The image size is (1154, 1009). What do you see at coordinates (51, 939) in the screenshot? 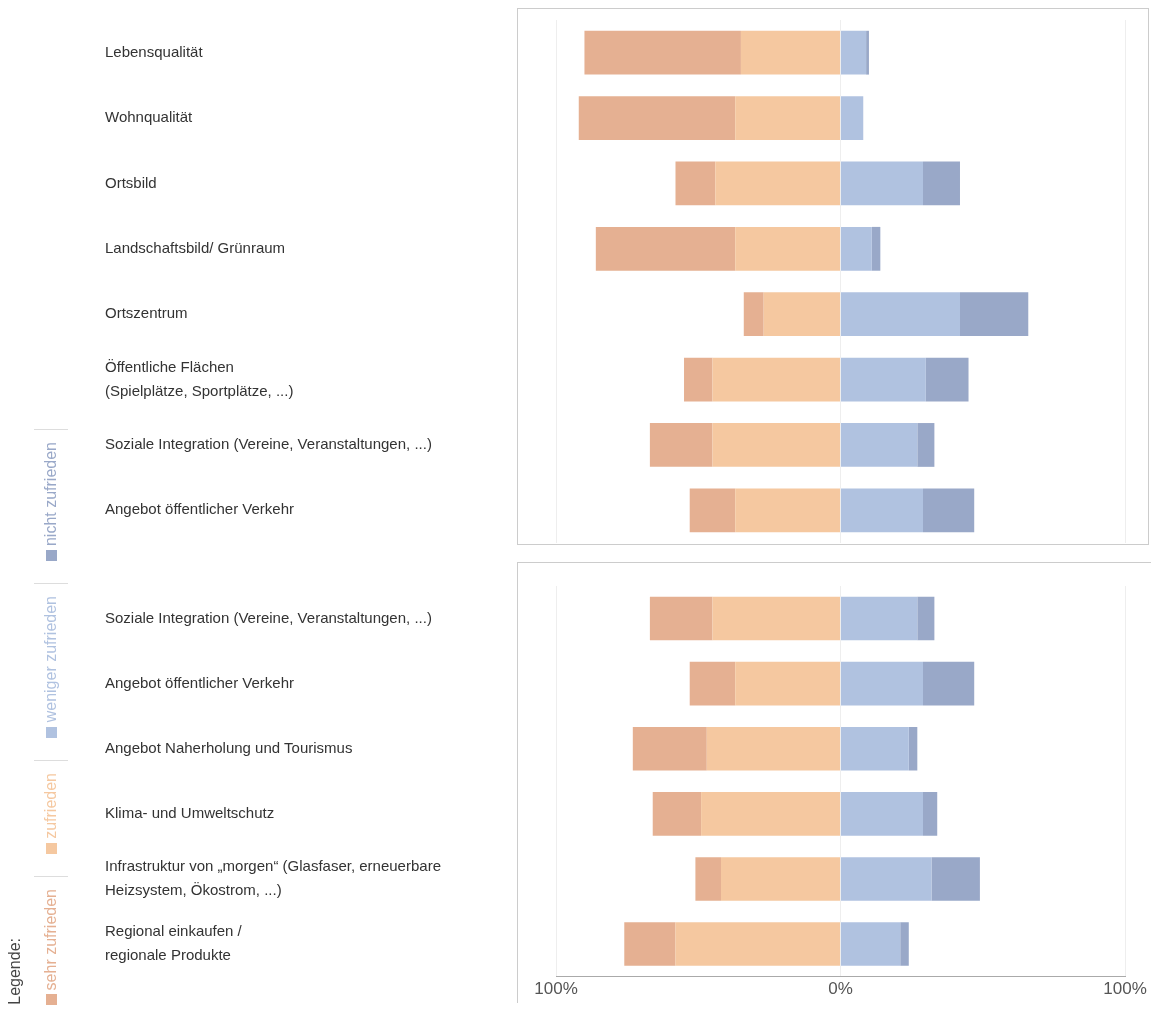
I see `text: sehr zufrieden` at bounding box center [51, 939].